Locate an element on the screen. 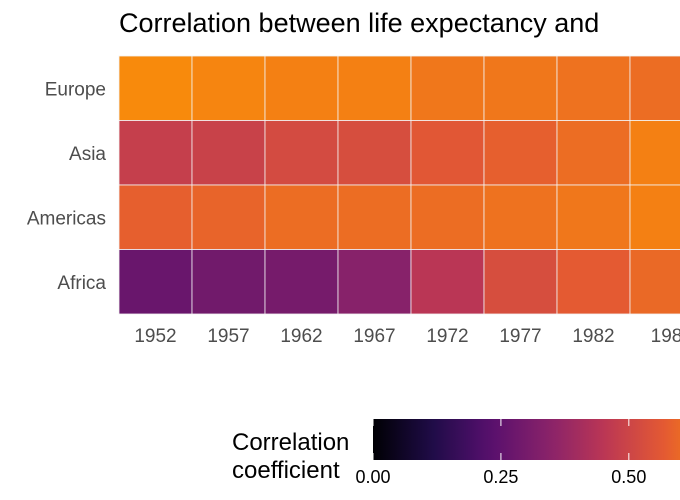 The height and width of the screenshot is (500, 680). colorbar-tick-label: 0.50 is located at coordinates (628, 477).